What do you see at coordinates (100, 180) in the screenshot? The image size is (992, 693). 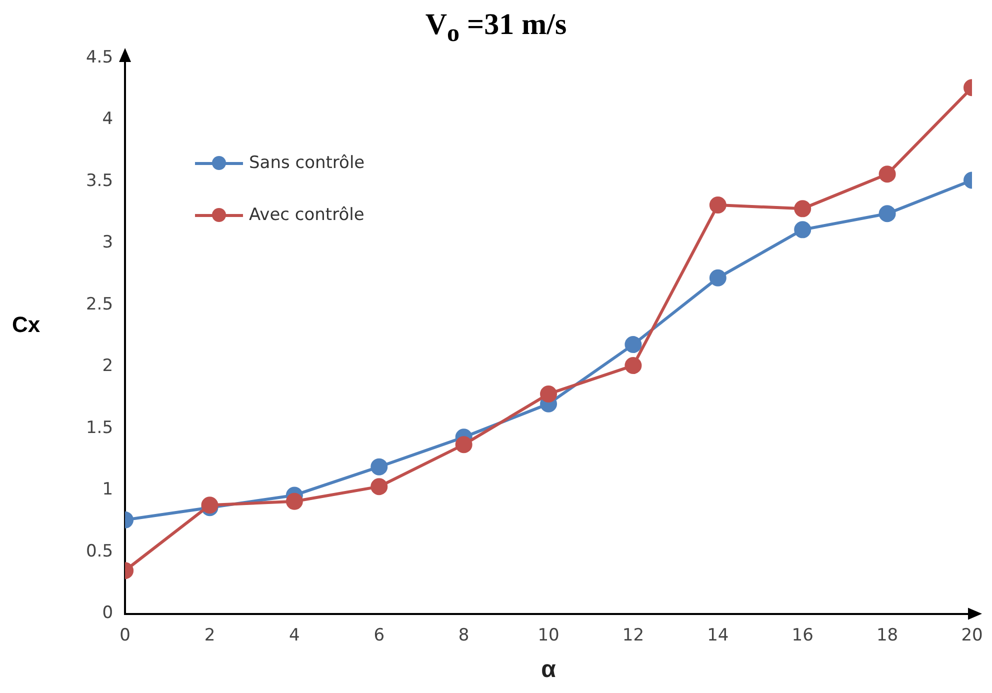 I see `y-tick-label: 3.5` at bounding box center [100, 180].